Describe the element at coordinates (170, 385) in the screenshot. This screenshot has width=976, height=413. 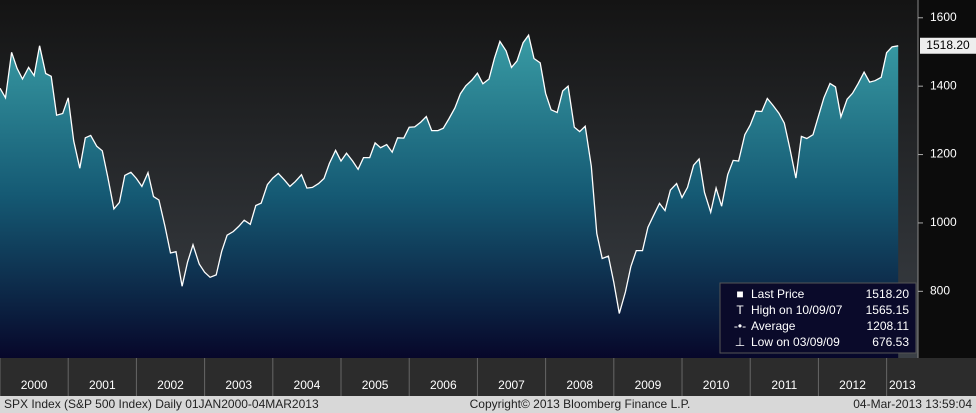
I see `x-tick-label: 2002` at that location.